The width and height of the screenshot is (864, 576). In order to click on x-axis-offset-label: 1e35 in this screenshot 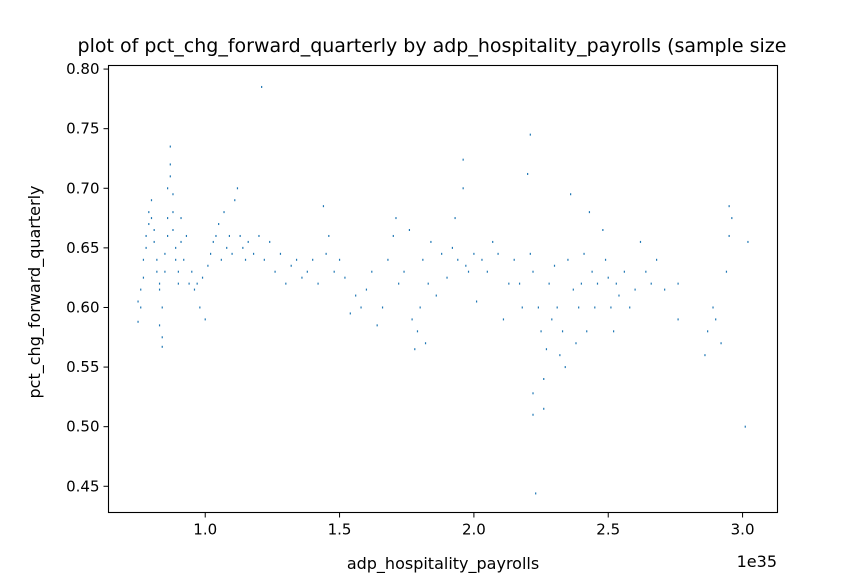, I will do `click(757, 561)`.